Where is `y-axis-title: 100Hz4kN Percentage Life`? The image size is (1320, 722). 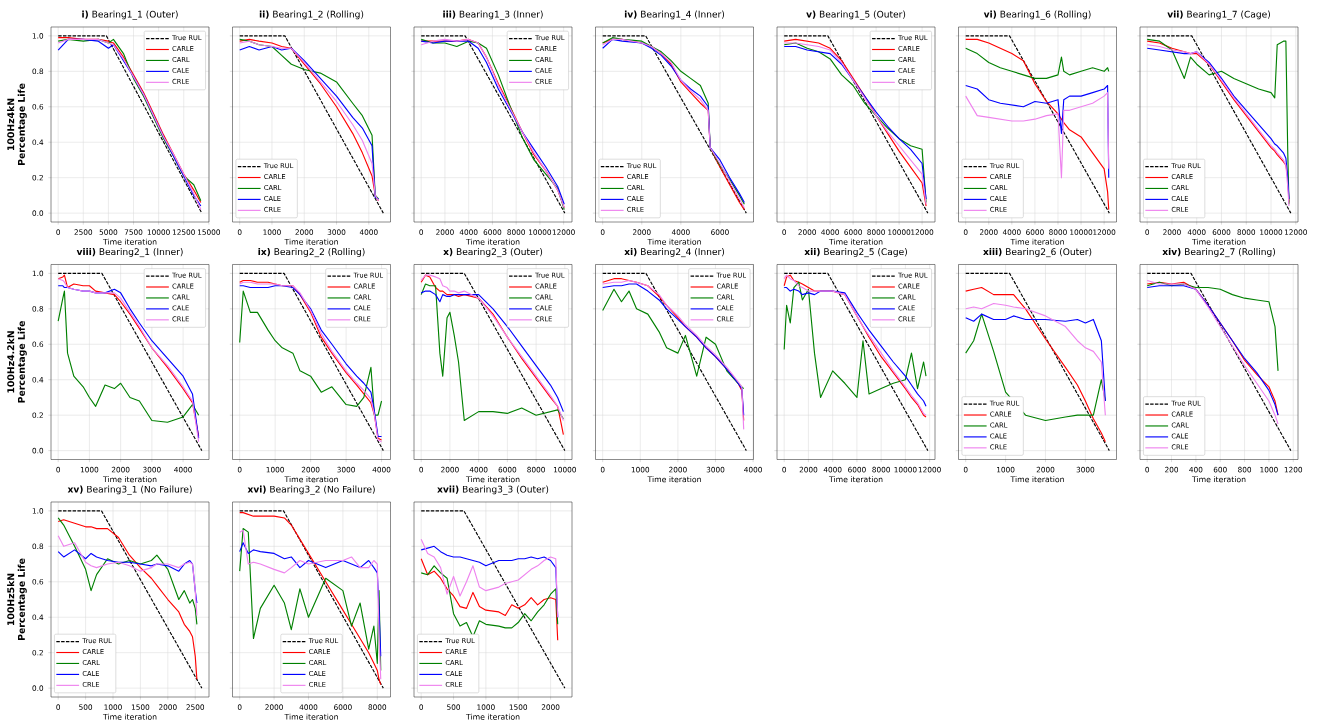
y-axis-title: 100Hz4kN Percentage Life is located at coordinates (17, 124).